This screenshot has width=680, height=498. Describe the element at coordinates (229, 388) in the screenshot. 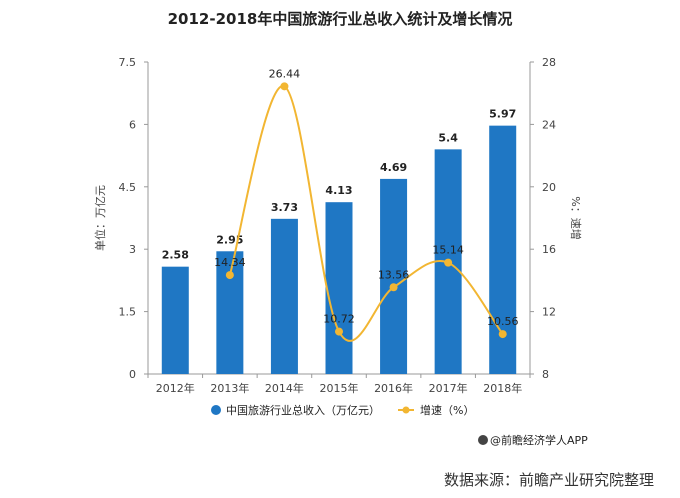

I see `x-tick-label: 2013年` at that location.